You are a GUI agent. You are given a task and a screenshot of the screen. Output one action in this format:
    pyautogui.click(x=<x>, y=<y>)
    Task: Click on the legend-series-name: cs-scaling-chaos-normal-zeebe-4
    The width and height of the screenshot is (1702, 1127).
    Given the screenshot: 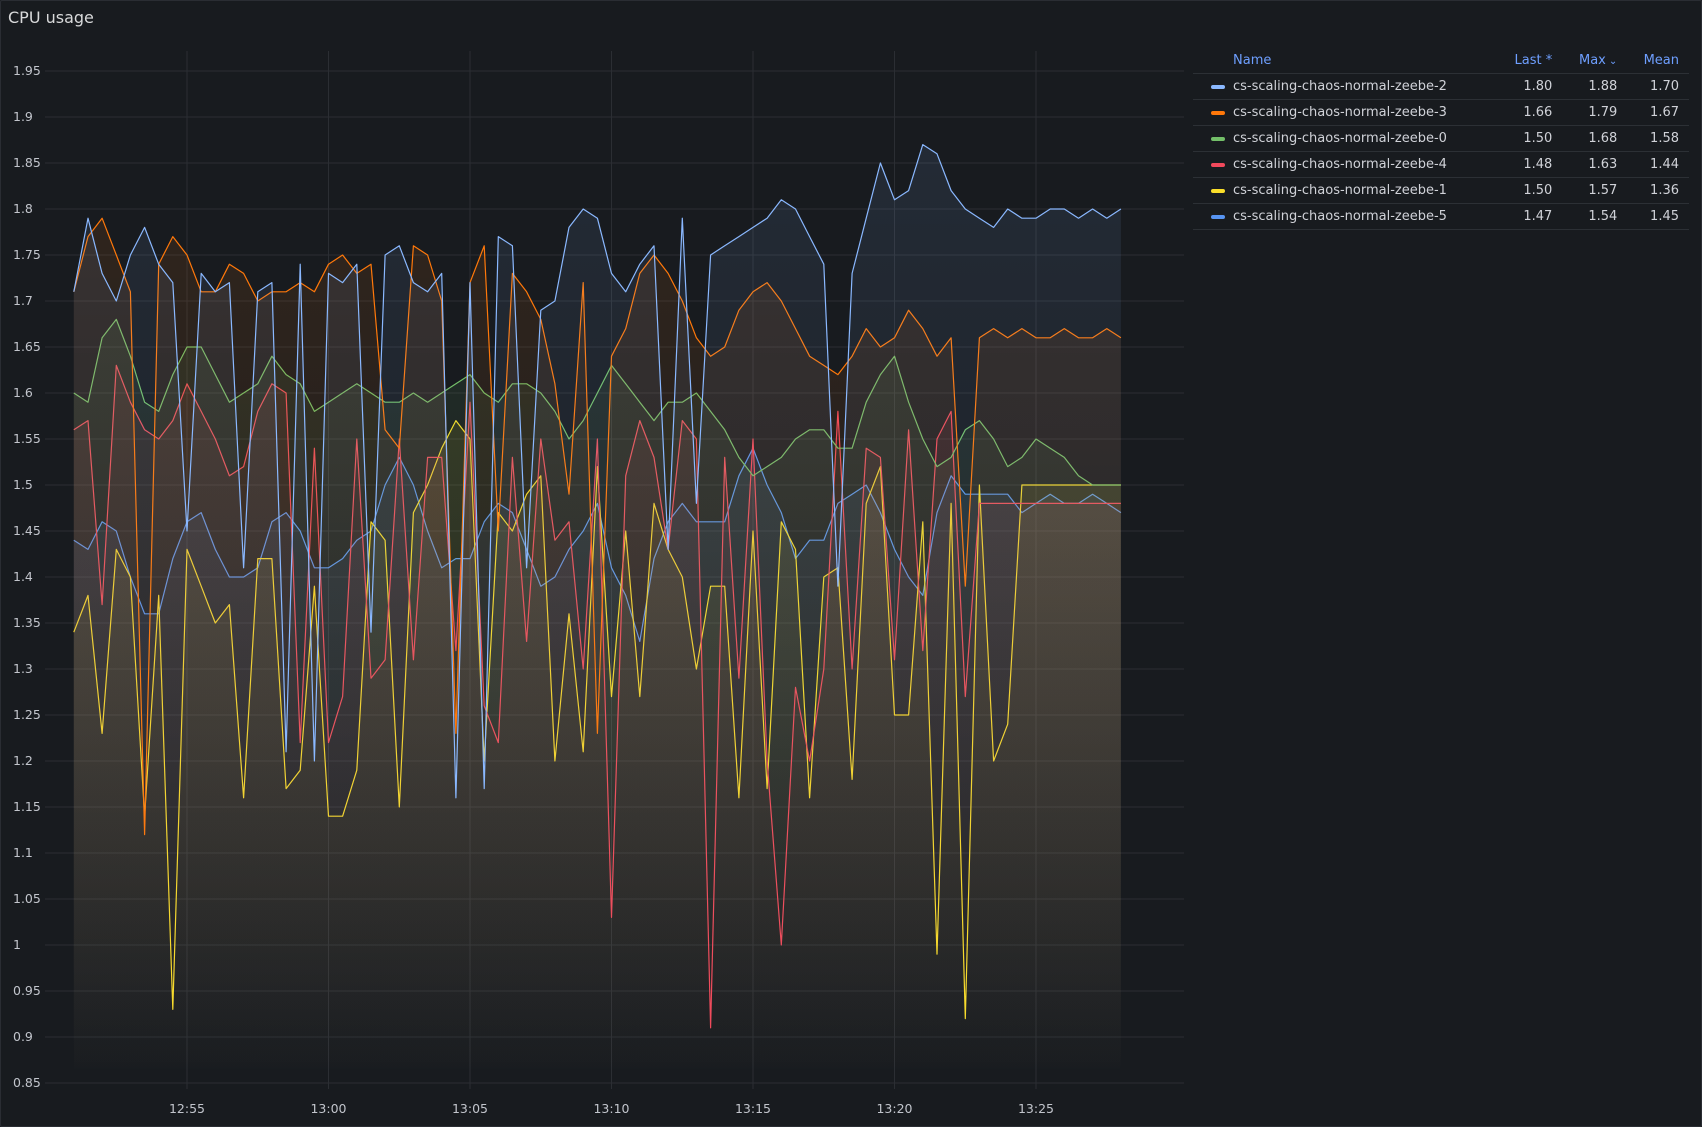 What is the action you would take?
    pyautogui.click(x=1345, y=164)
    